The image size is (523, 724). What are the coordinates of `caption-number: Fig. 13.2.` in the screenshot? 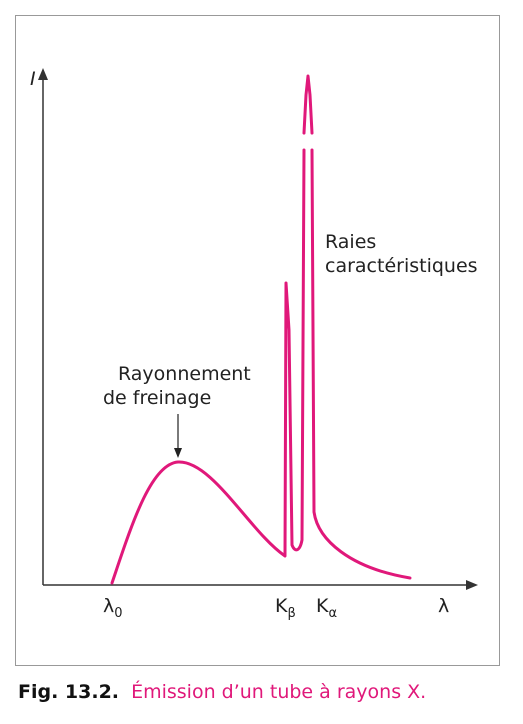 It's located at (68, 692).